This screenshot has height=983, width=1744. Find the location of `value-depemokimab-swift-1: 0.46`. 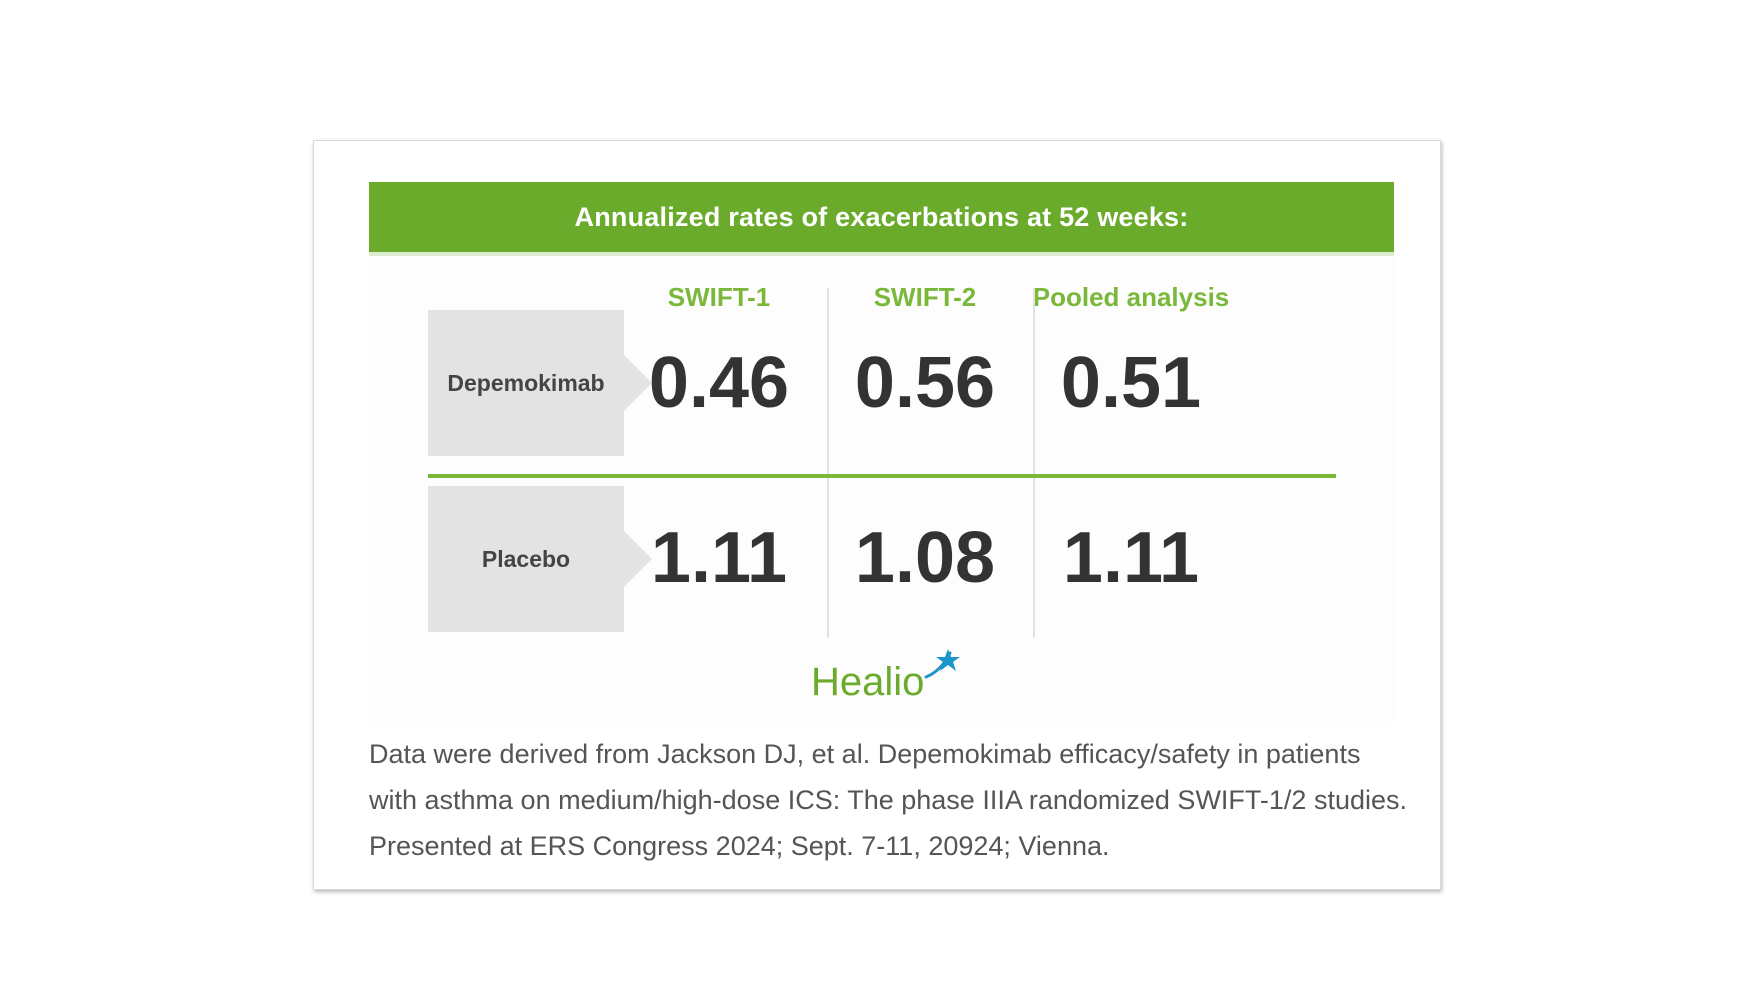

value-depemokimab-swift-1: 0.46 is located at coordinates (719, 383).